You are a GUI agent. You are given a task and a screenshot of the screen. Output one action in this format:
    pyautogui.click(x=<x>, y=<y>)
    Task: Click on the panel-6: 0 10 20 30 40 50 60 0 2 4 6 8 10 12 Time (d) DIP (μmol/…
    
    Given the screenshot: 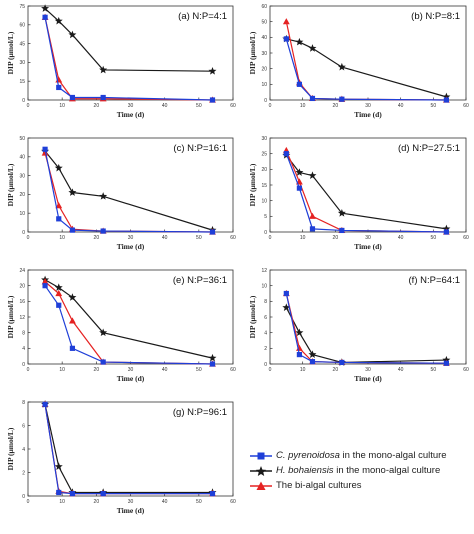 What is the action you would take?
    pyautogui.click(x=358, y=325)
    